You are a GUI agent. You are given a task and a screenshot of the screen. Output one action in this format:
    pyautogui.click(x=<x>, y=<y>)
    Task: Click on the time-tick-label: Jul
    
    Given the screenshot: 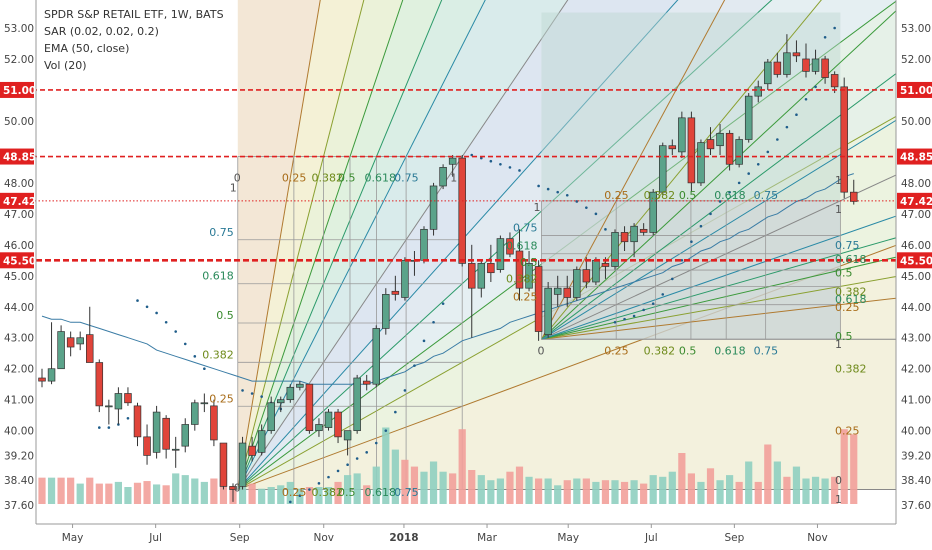 What is the action you would take?
    pyautogui.click(x=651, y=538)
    